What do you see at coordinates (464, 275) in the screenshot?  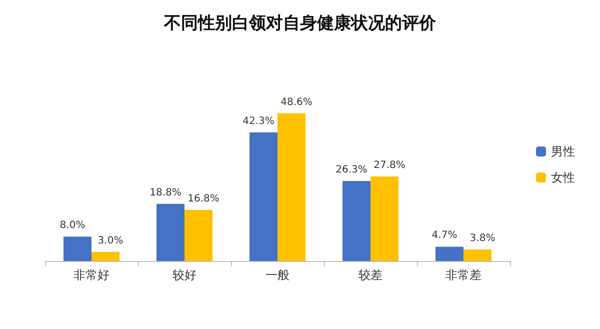 I see `x-tick-label: 非常差` at bounding box center [464, 275].